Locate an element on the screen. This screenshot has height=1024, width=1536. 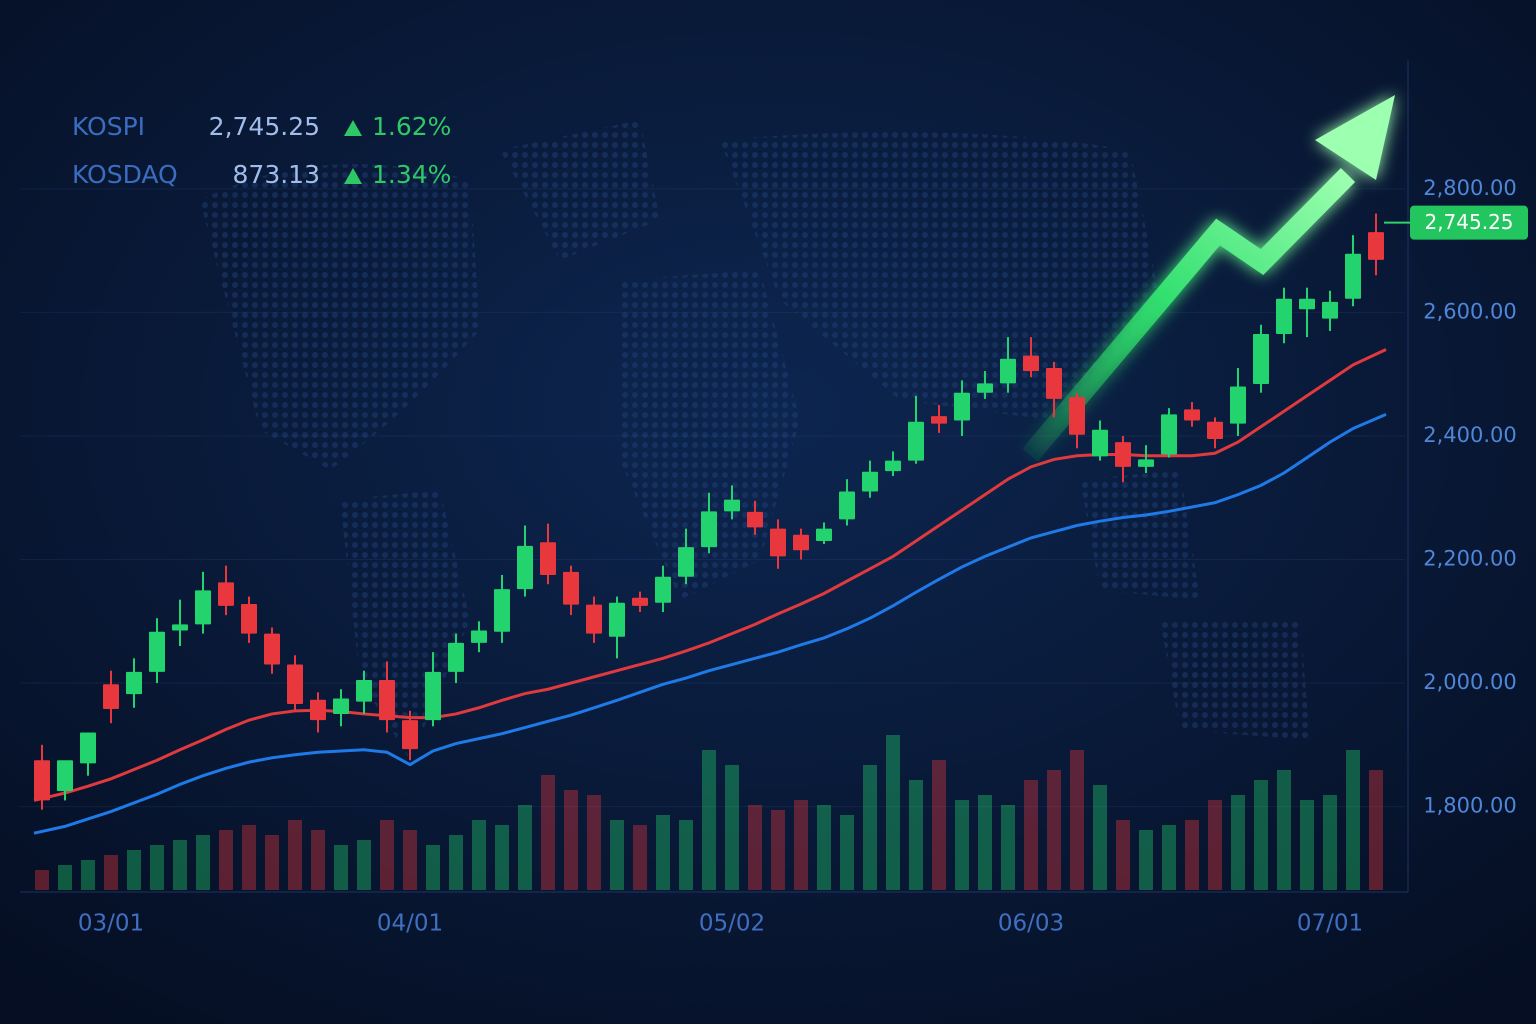
y-tick-label: 1,800.00 is located at coordinates (1470, 806).